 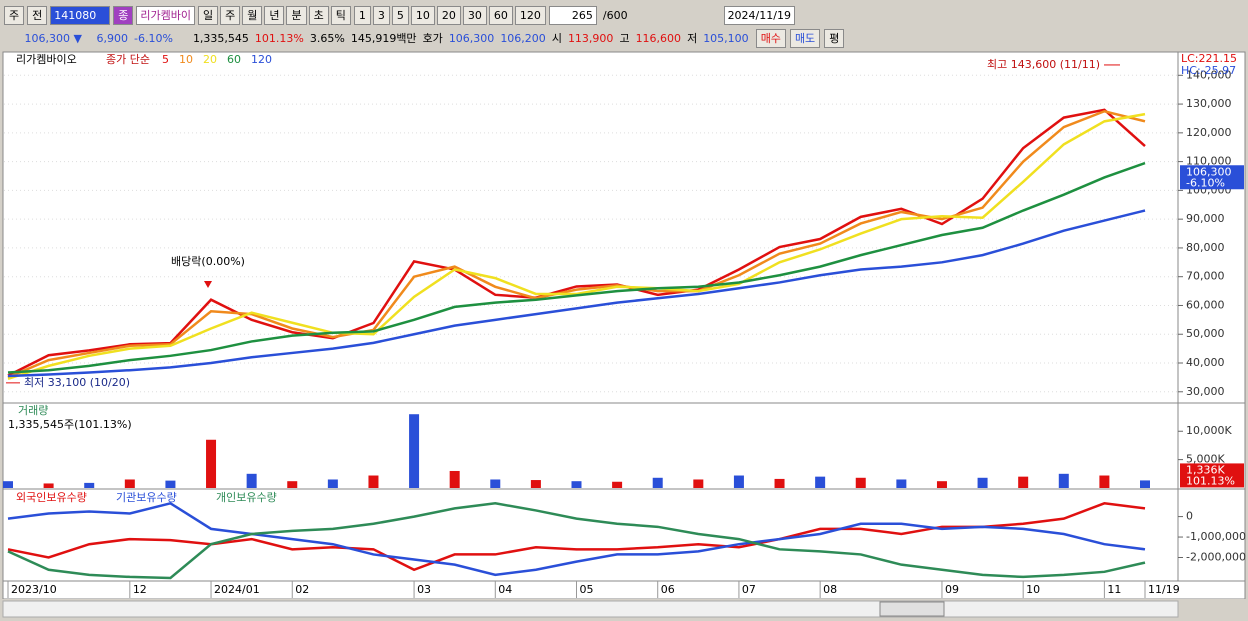 I want to click on interval-button: 3, so click(x=381, y=15).